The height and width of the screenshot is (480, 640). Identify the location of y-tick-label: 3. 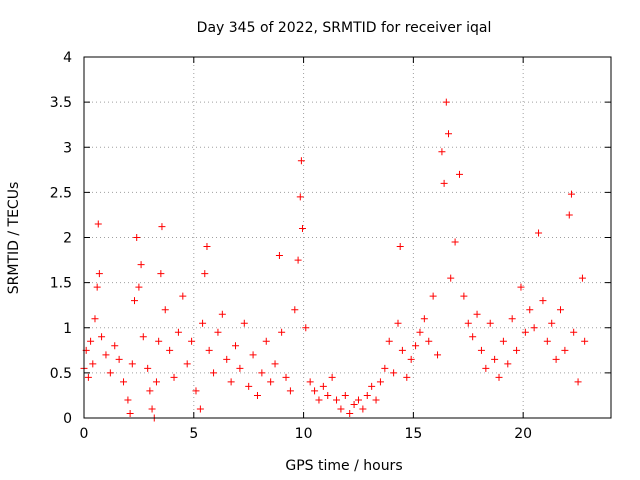
(67, 148).